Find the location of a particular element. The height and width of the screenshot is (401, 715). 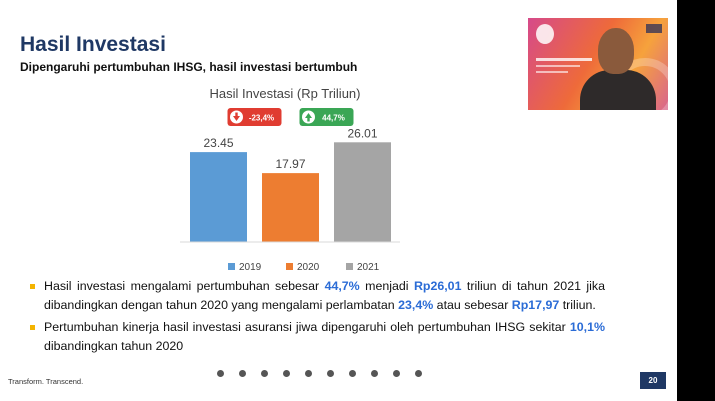

bullet-text: triliun. is located at coordinates (577, 305).